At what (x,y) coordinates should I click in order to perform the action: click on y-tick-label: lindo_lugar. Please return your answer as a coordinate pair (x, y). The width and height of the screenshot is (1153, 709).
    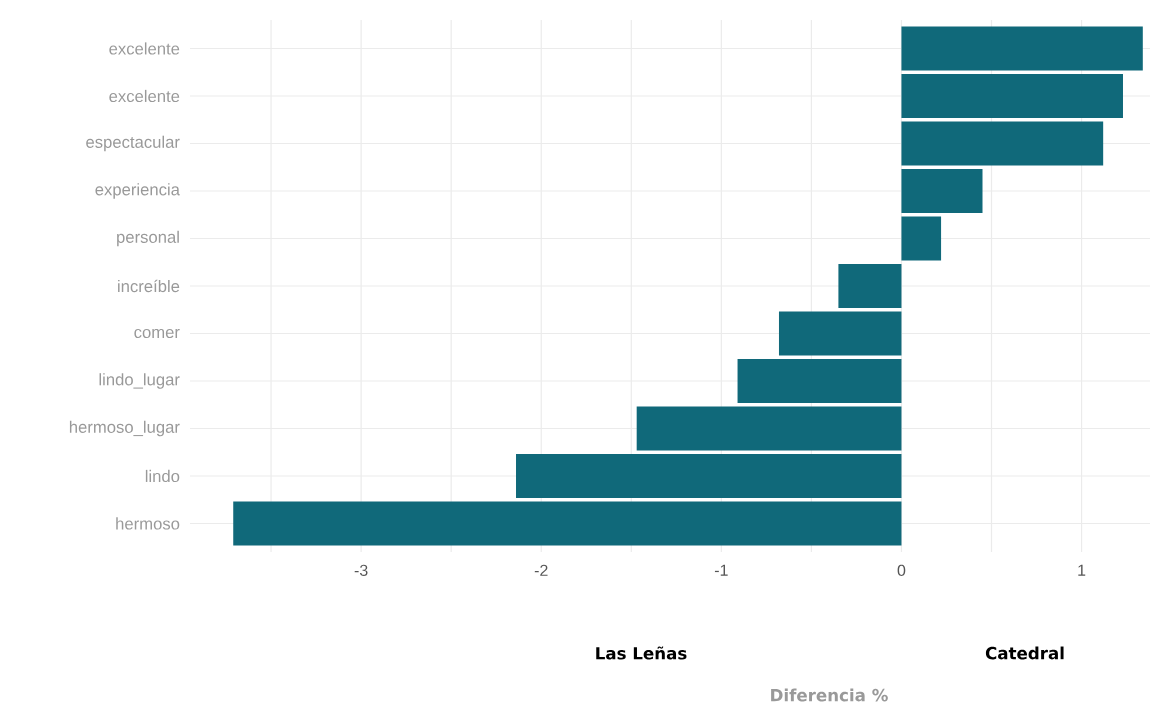
    Looking at the image, I should click on (139, 381).